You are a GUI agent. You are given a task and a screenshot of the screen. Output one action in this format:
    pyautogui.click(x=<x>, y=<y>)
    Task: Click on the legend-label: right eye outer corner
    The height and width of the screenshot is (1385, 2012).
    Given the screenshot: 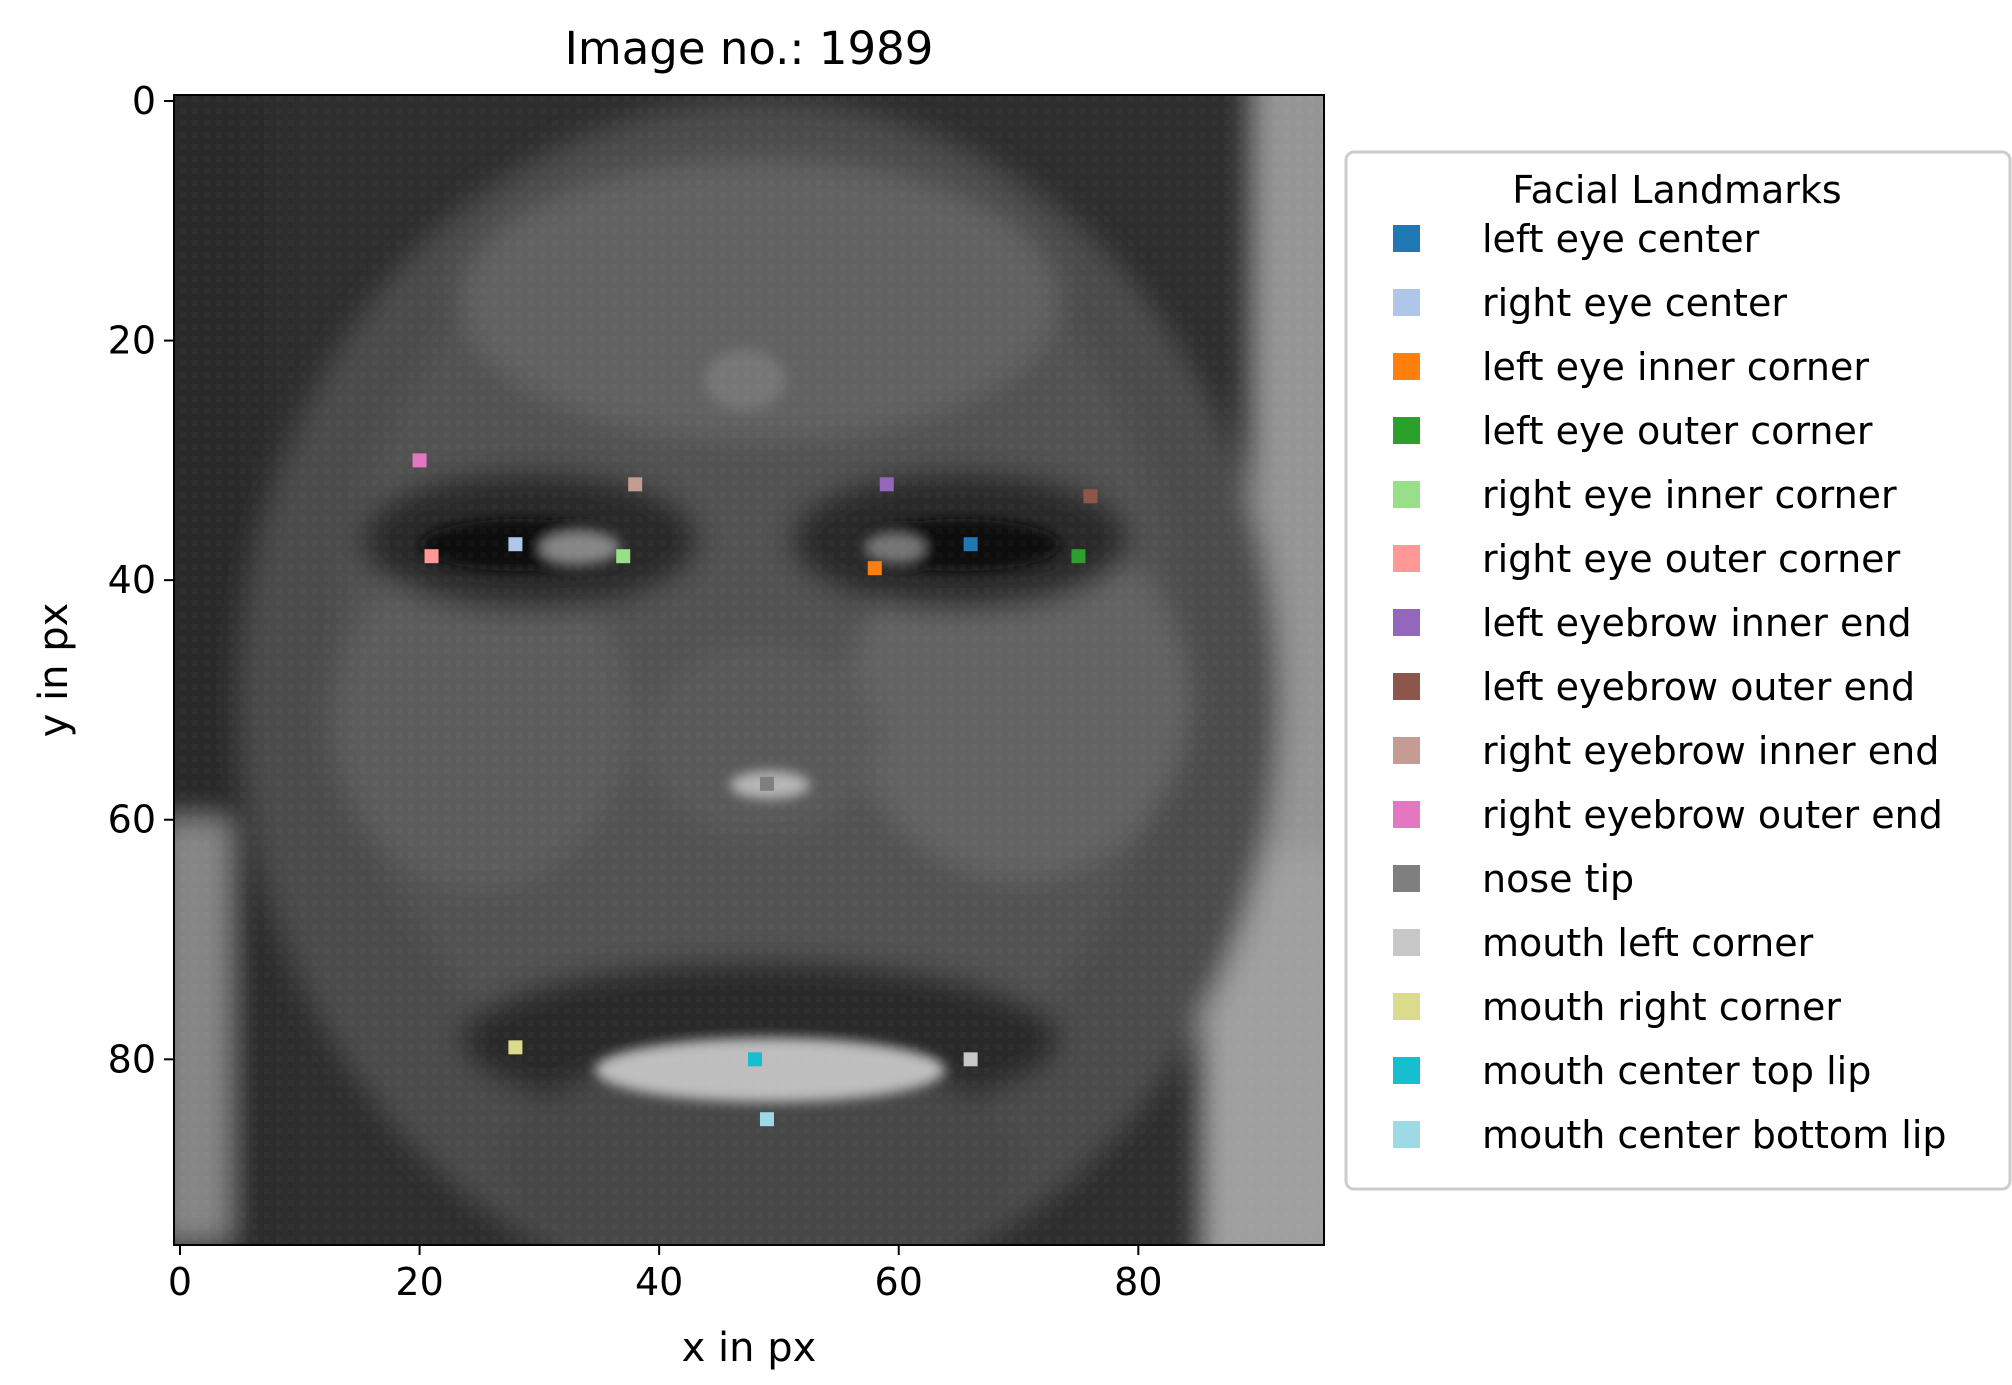 What is the action you would take?
    pyautogui.click(x=1691, y=559)
    